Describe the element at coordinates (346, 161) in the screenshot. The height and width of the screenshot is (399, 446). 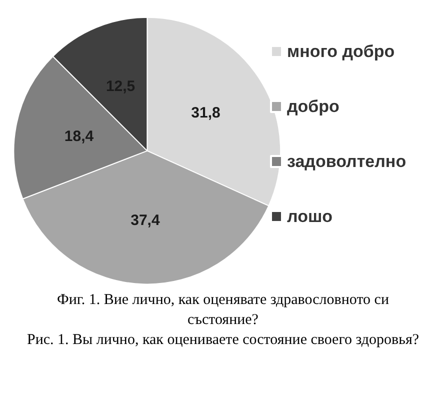
I see `legend-label: задоволтелно` at that location.